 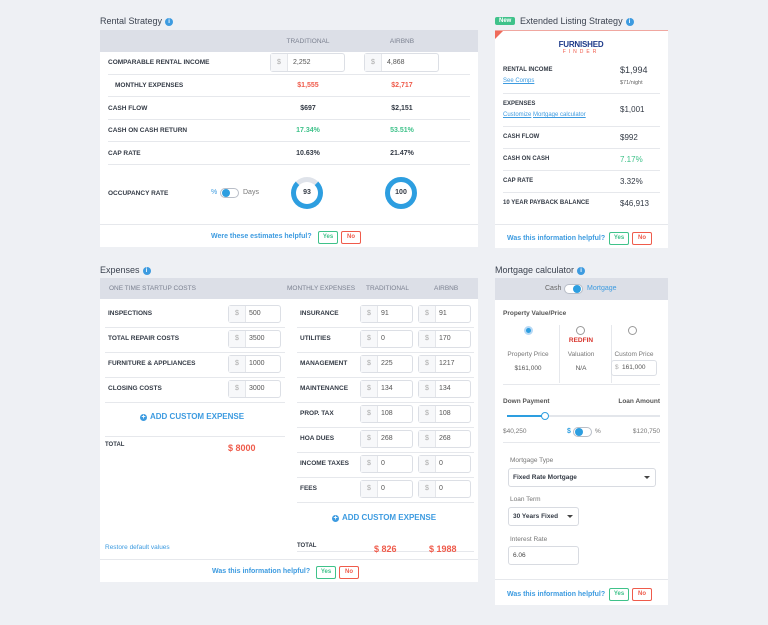 I want to click on startup-input: $3500, so click(x=254, y=339).